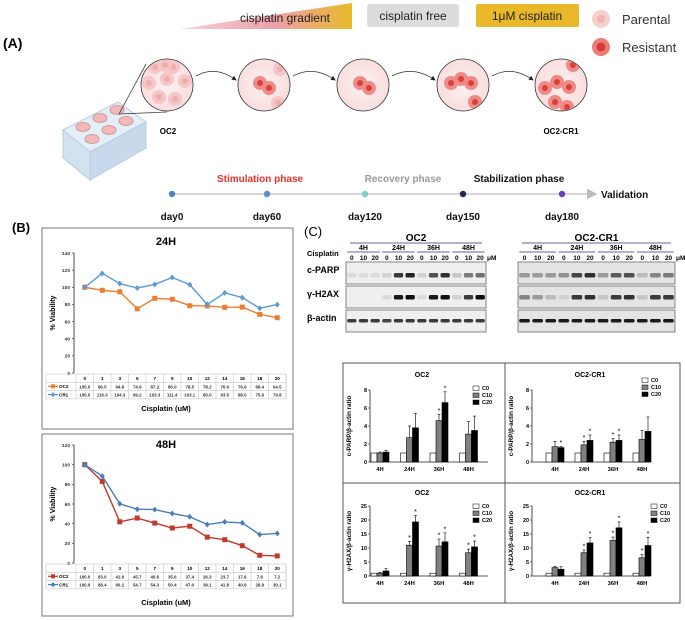  I want to click on y-axis-label: % Viability, so click(53, 503).